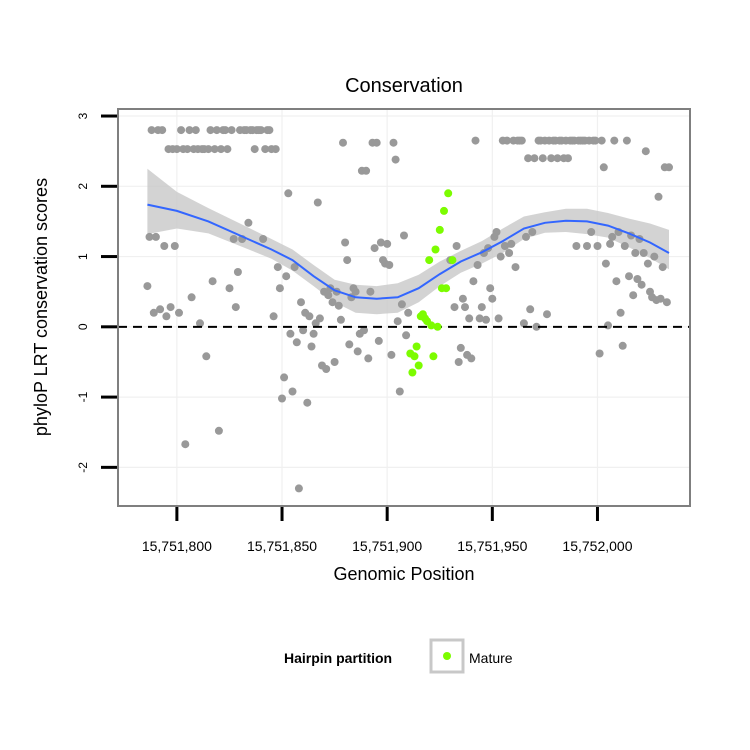 Image resolution: width=750 pixels, height=750 pixels. What do you see at coordinates (83, 256) in the screenshot?
I see `y-tick-label: 1` at bounding box center [83, 256].